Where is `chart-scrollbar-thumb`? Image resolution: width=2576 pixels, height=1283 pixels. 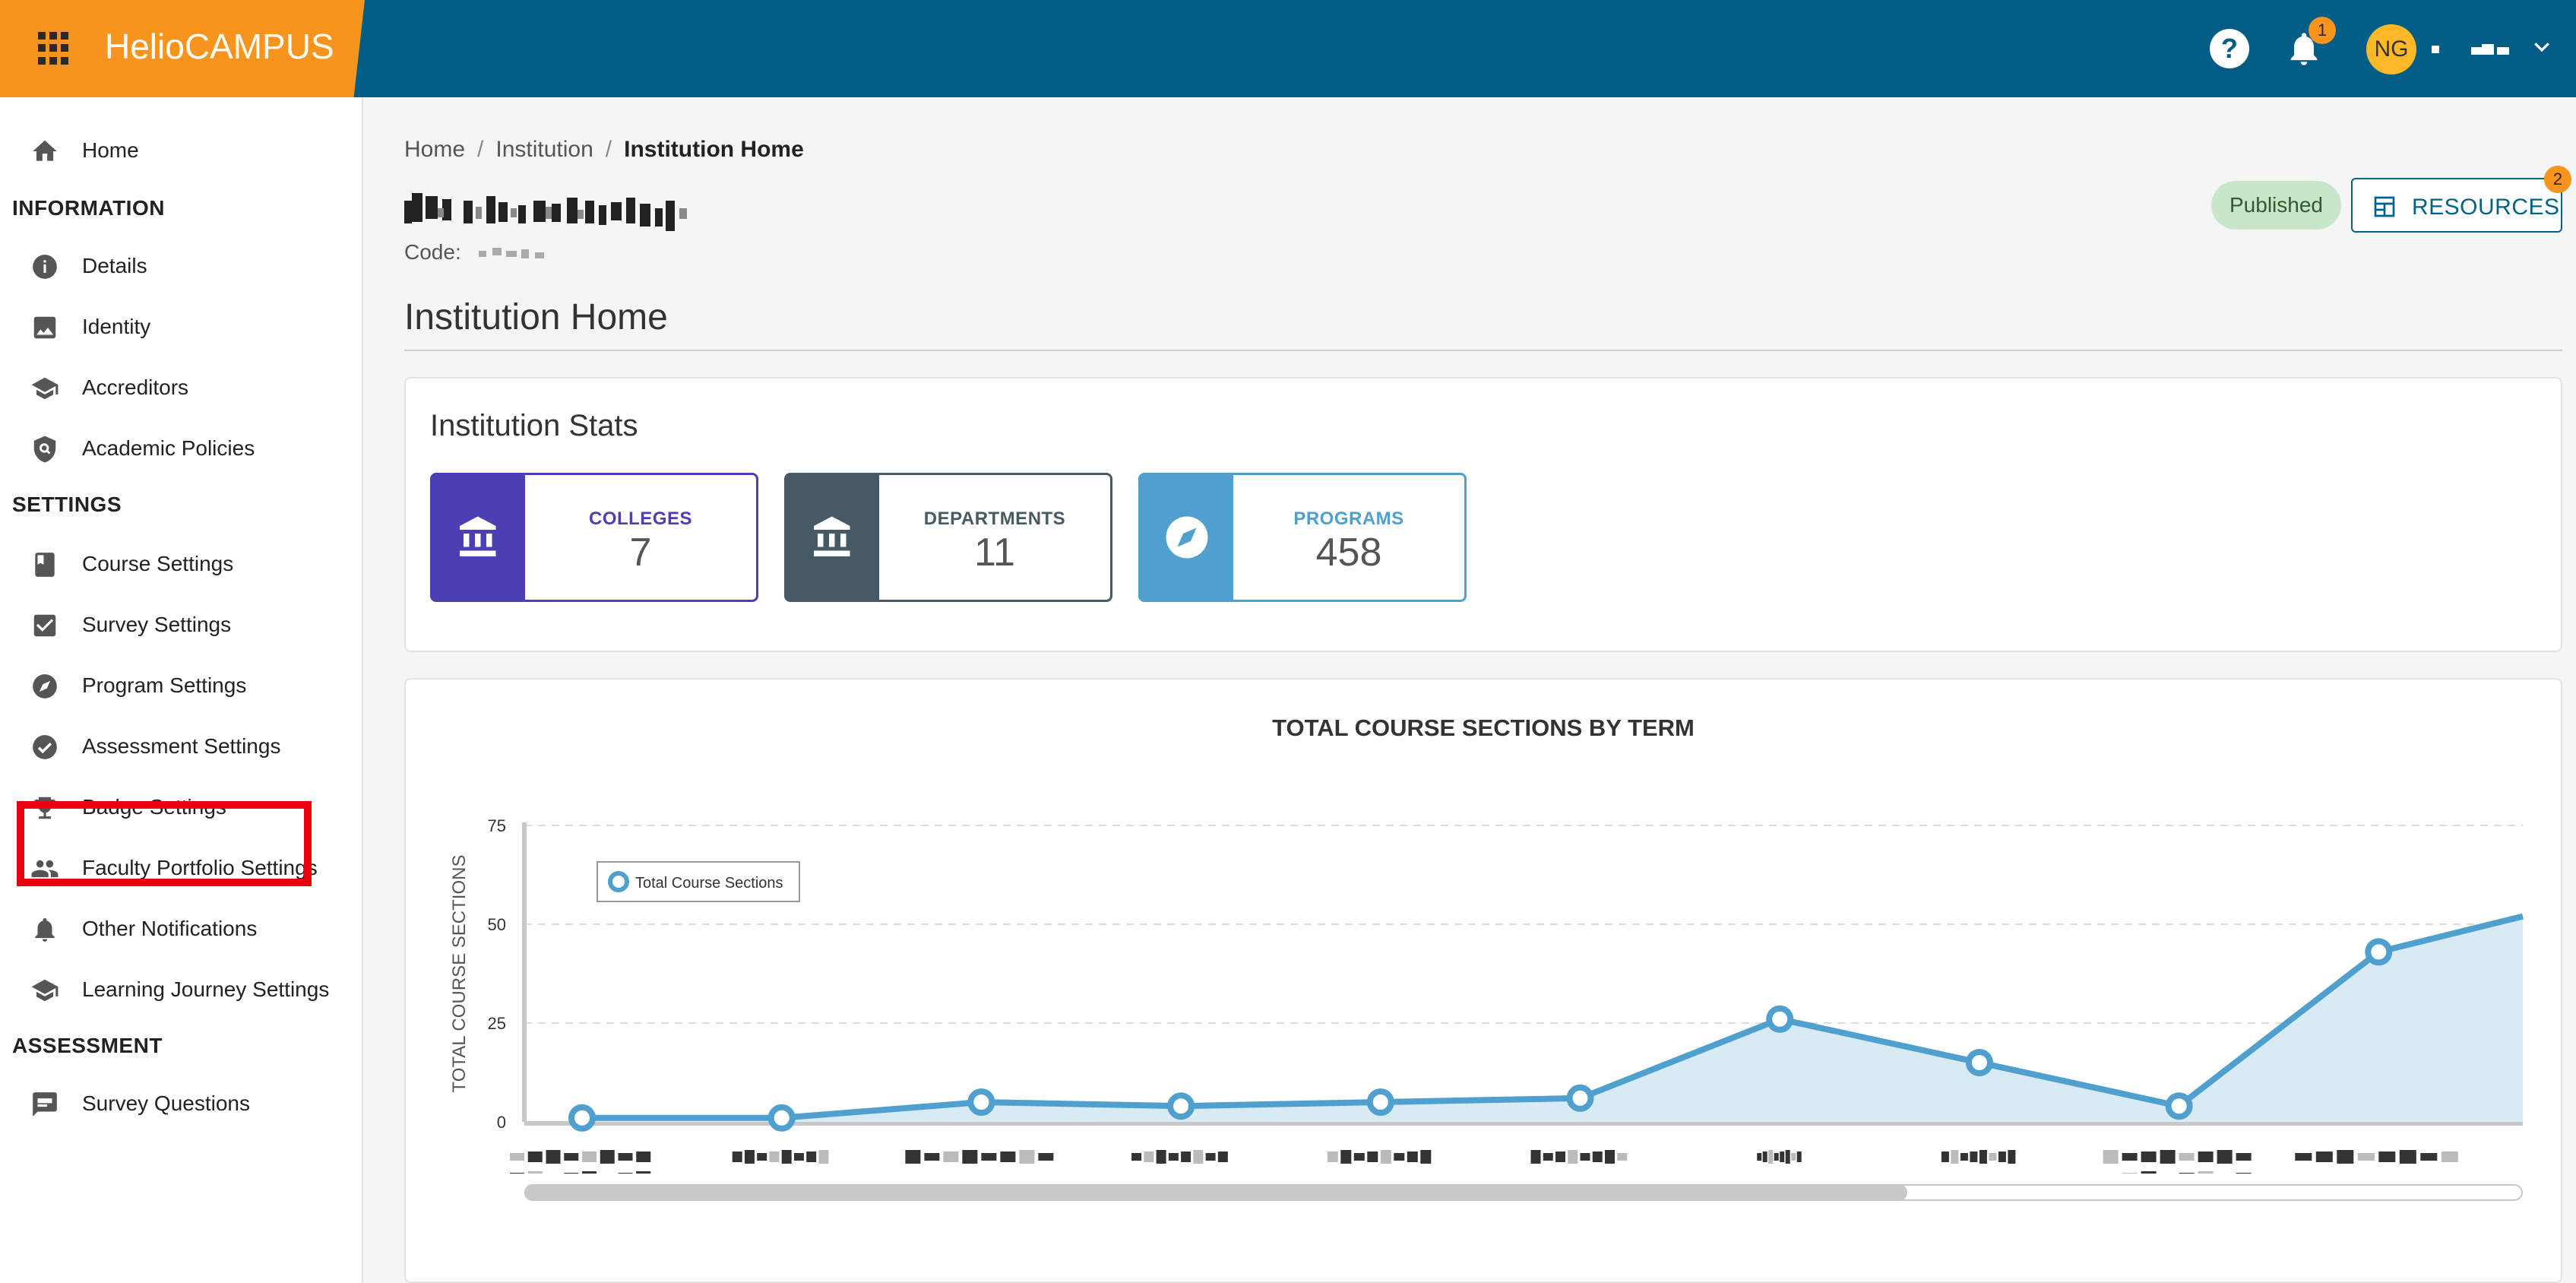 chart-scrollbar-thumb is located at coordinates (1215, 1192).